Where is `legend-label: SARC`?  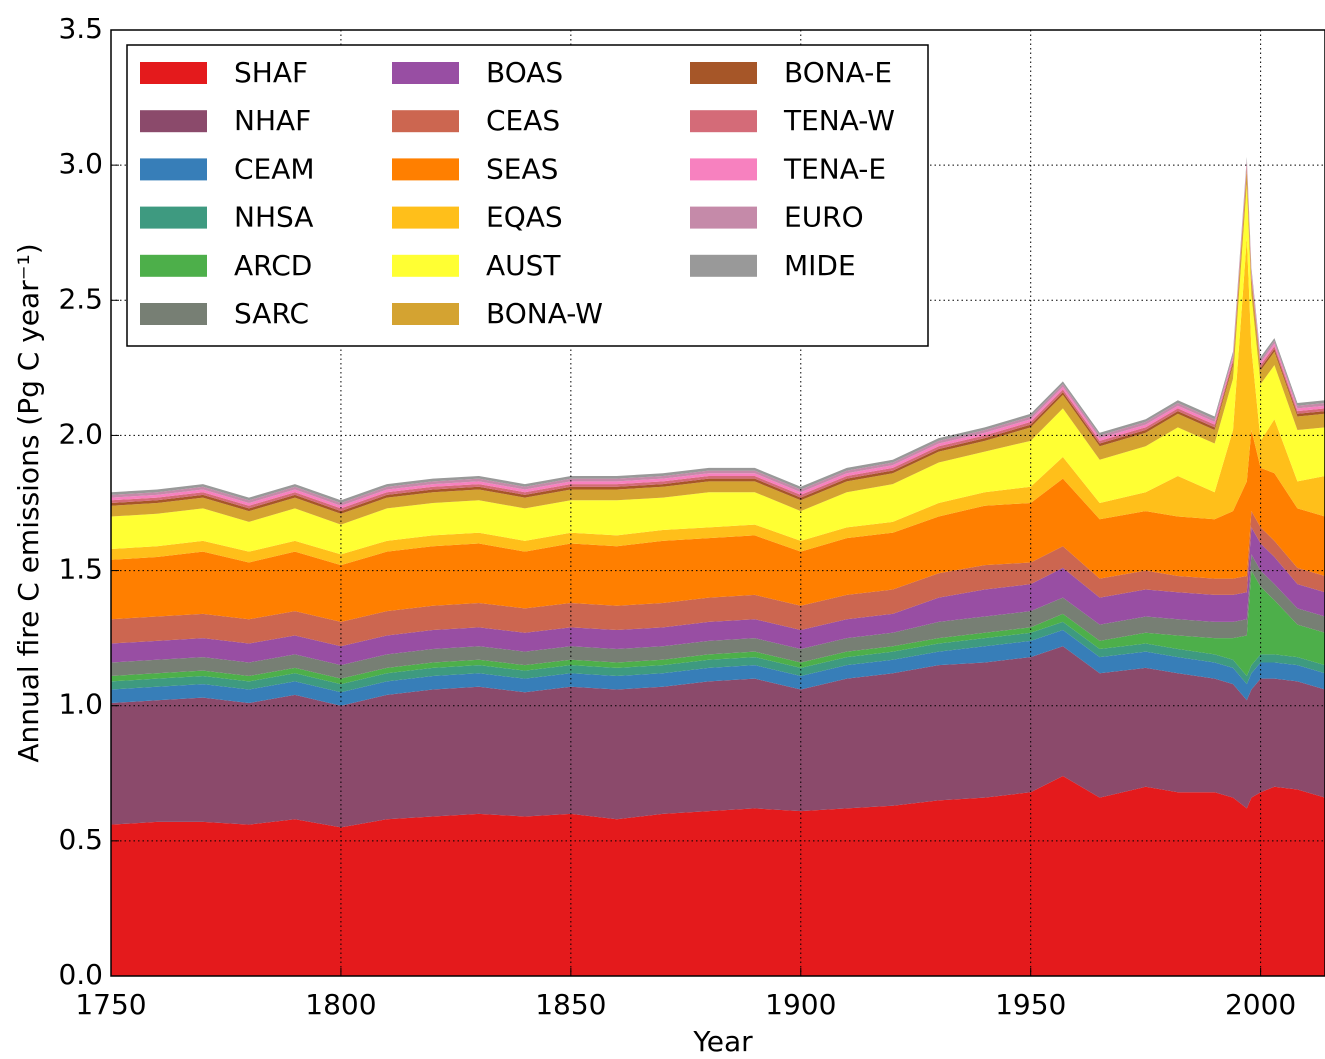 legend-label: SARC is located at coordinates (271, 313).